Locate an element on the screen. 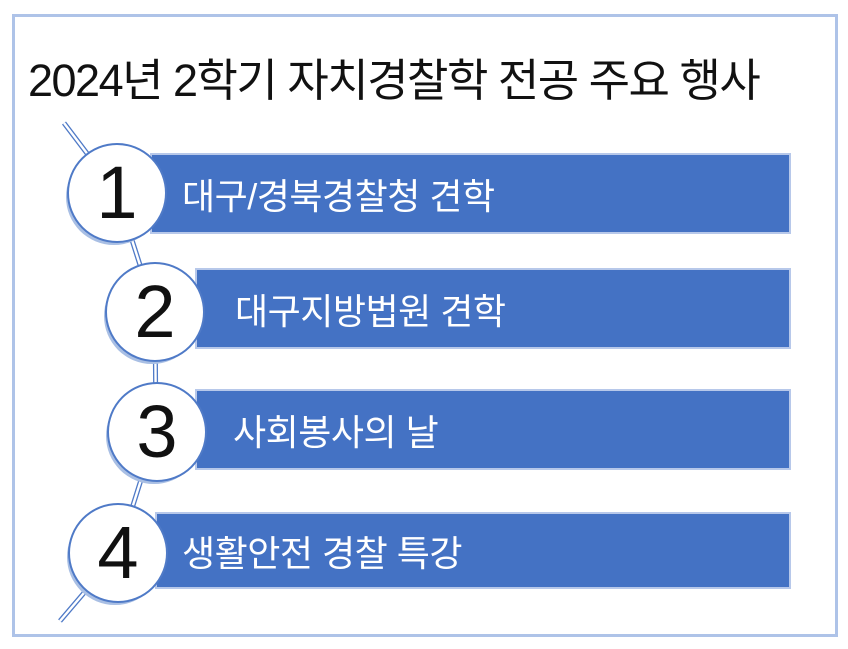 The width and height of the screenshot is (848, 649). step-number: 3 is located at coordinates (157, 431).